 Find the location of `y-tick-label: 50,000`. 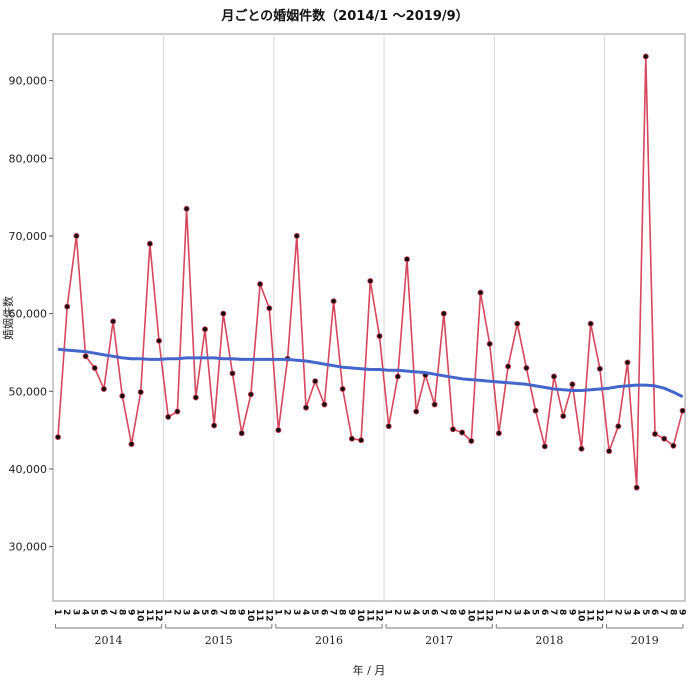

y-tick-label: 50,000 is located at coordinates (28, 391).